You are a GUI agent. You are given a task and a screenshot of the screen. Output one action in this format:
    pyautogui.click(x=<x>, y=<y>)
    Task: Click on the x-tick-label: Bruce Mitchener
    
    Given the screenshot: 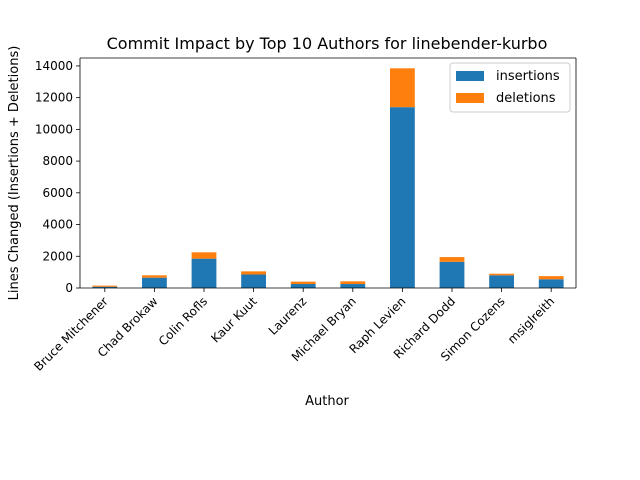 What is the action you would take?
    pyautogui.click(x=71, y=334)
    